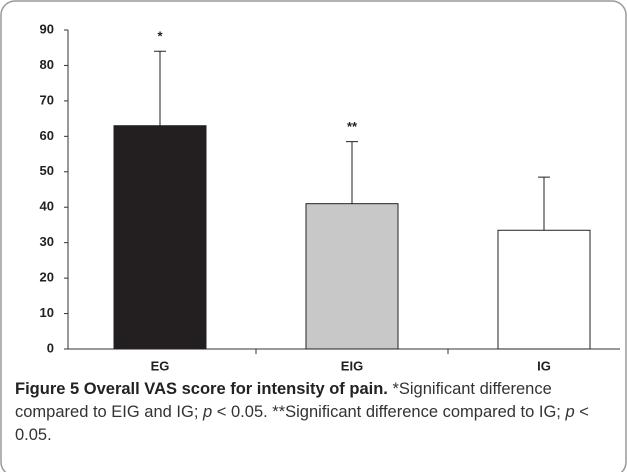  What do you see at coordinates (47, 64) in the screenshot?
I see `y-tick-label: 80` at bounding box center [47, 64].